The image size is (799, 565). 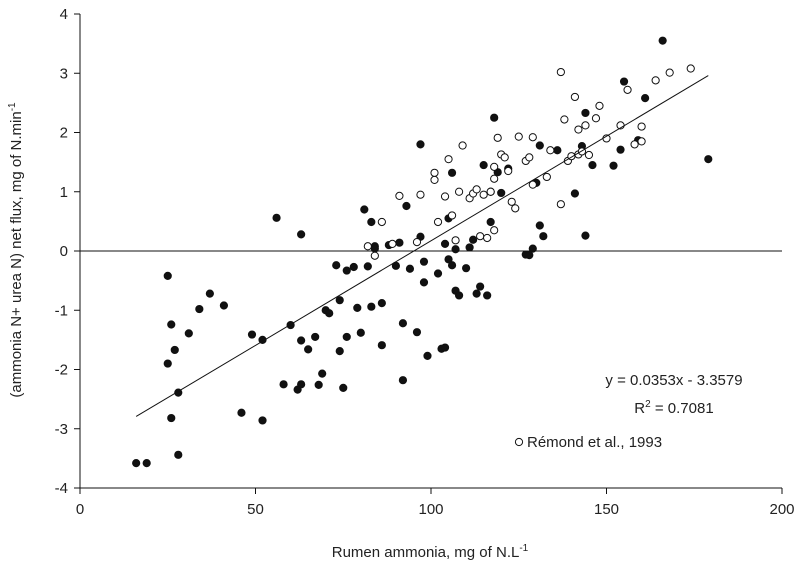 I want to click on x-tick-label: 0, so click(x=80, y=509).